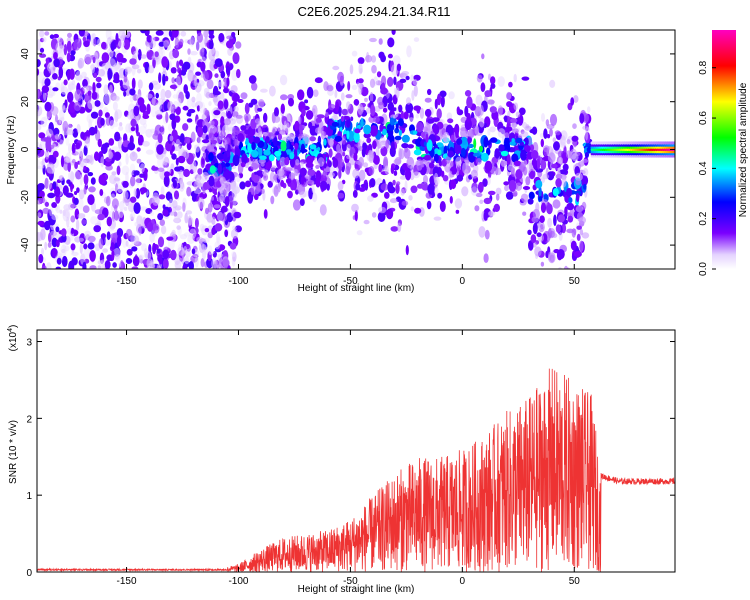 Image resolution: width=750 pixels, height=600 pixels. Describe the element at coordinates (356, 589) in the screenshot. I see `snr-xlabel: Height of straight line (km)` at that location.